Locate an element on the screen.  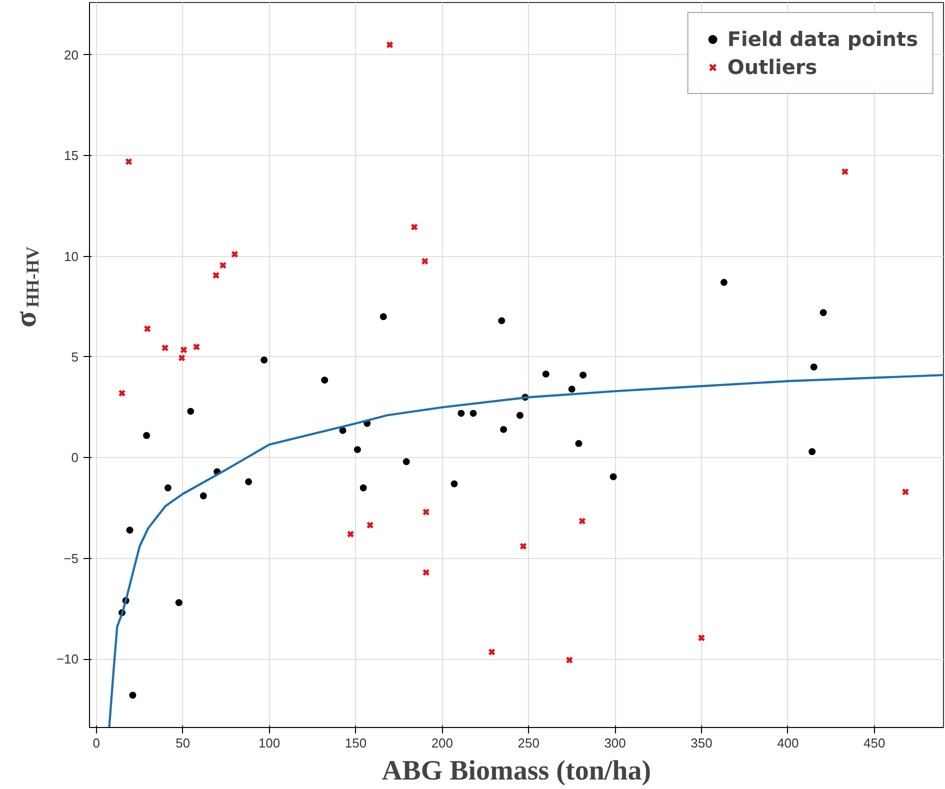
y-tick-label: 0 is located at coordinates (75, 458).